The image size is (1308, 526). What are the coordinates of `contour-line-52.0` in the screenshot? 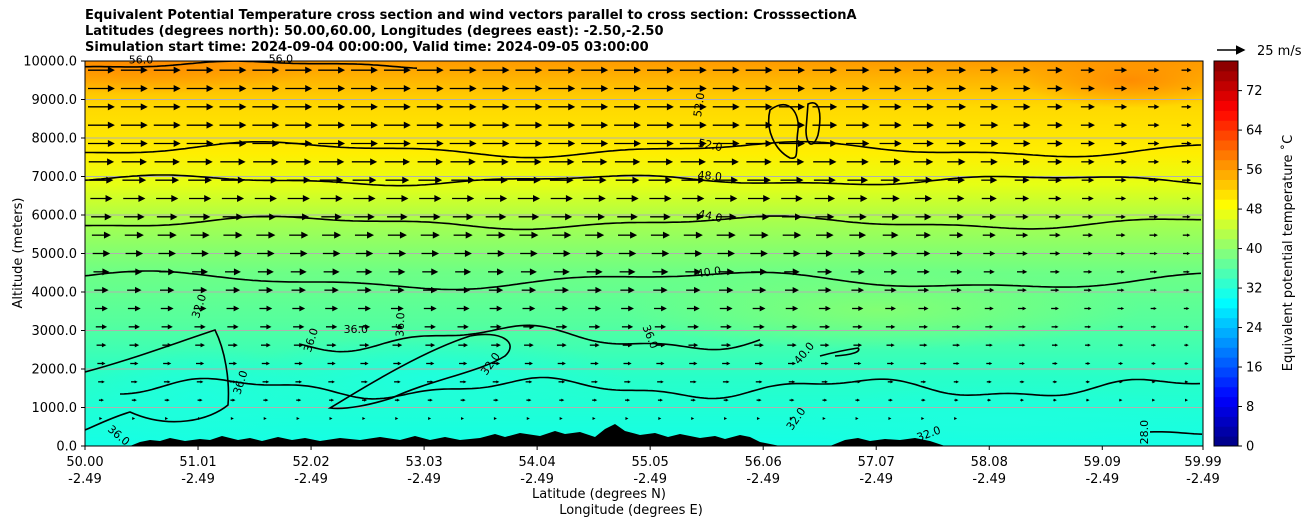 It's located at (643, 149).